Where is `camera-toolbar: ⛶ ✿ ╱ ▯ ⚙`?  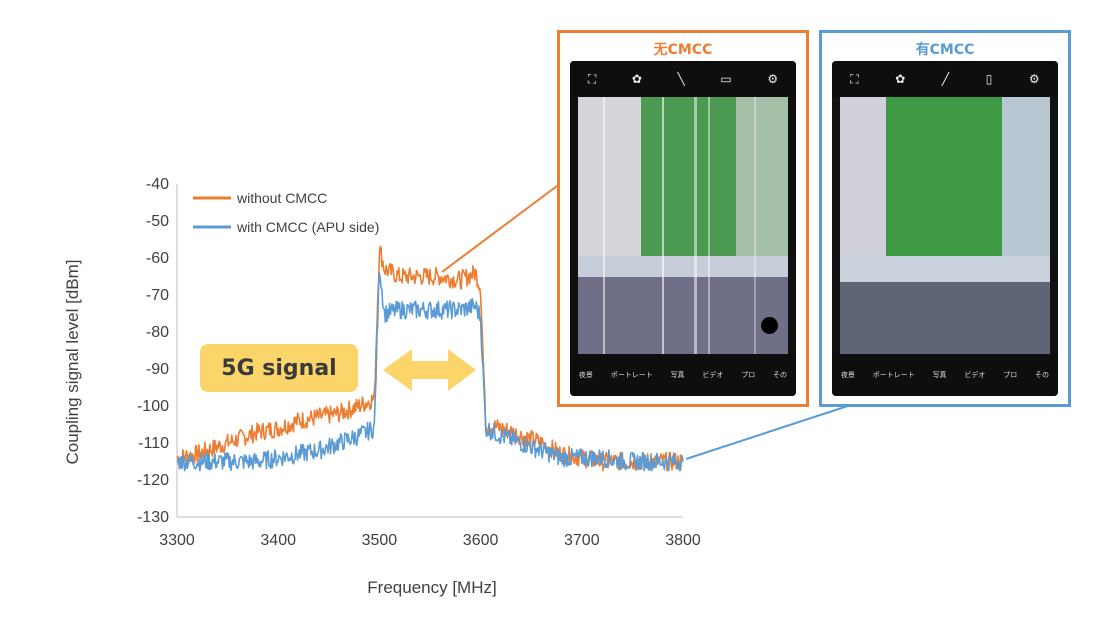
camera-toolbar: ⛶ ✿ ╱ ▯ ⚙ is located at coordinates (945, 79).